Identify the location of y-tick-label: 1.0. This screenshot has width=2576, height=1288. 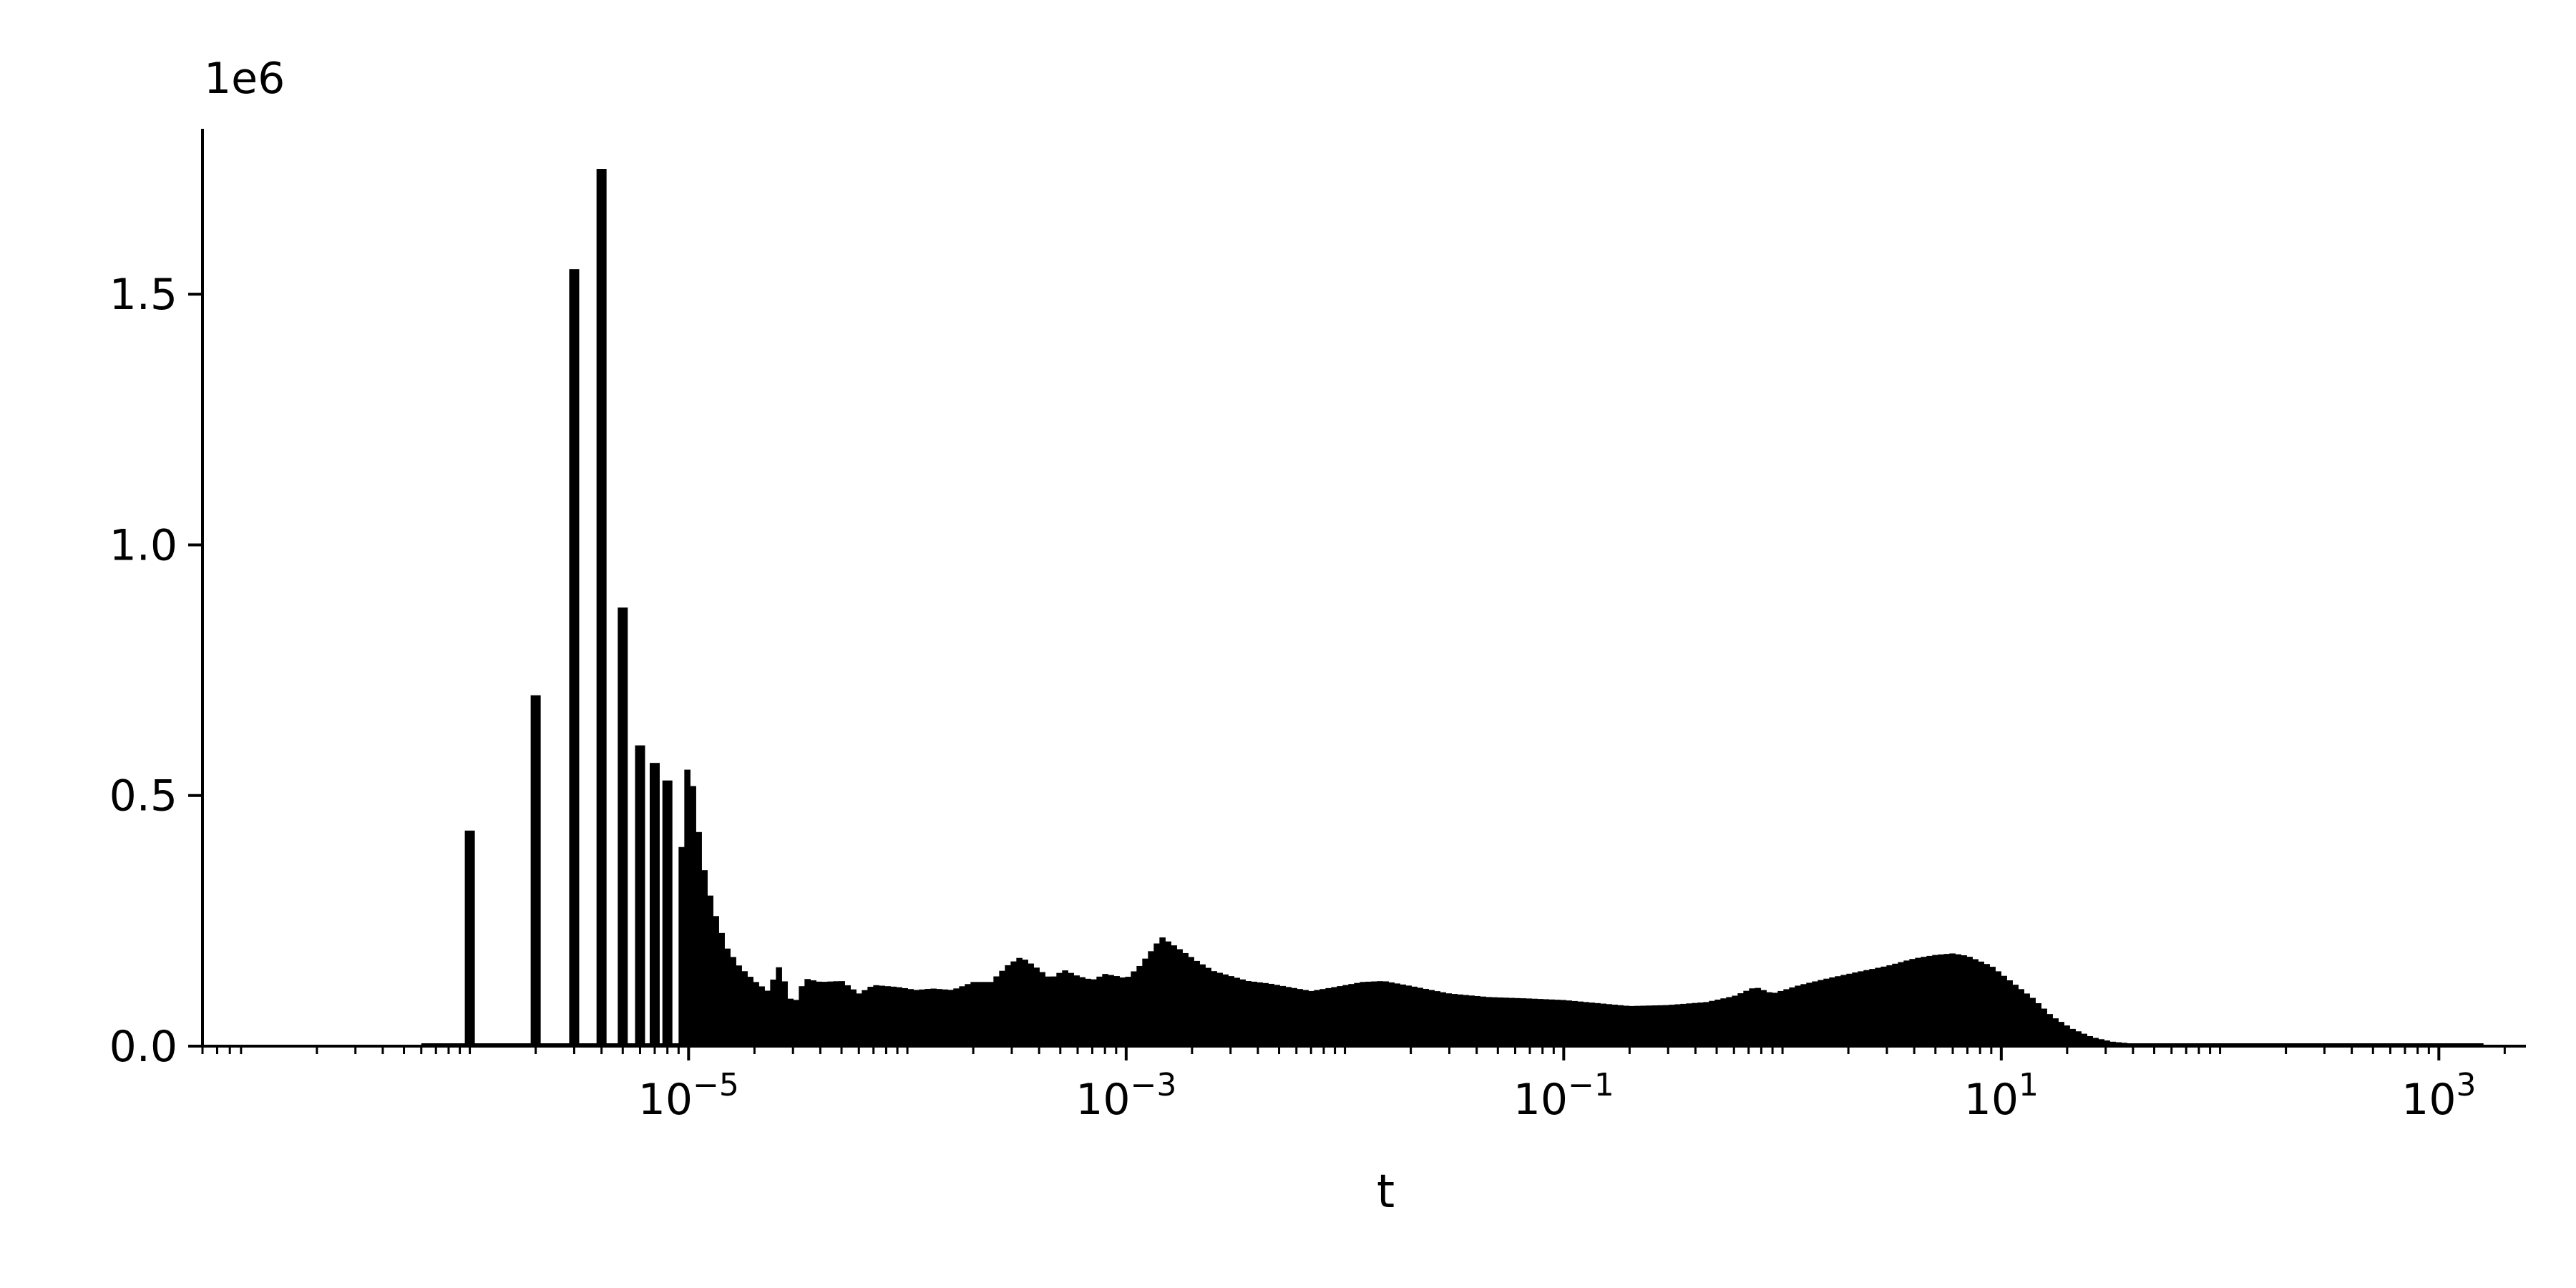
(143, 545).